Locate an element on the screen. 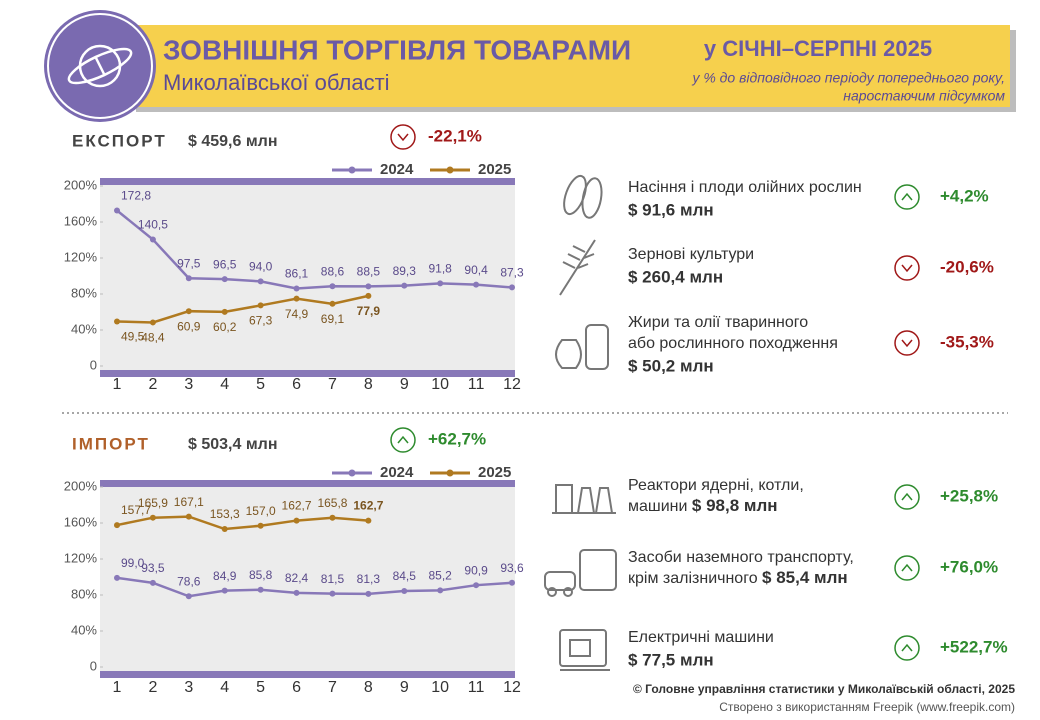 Image resolution: width=1040 pixels, height=720 pixels. item-name-line: або рослинного походження is located at coordinates (733, 343).